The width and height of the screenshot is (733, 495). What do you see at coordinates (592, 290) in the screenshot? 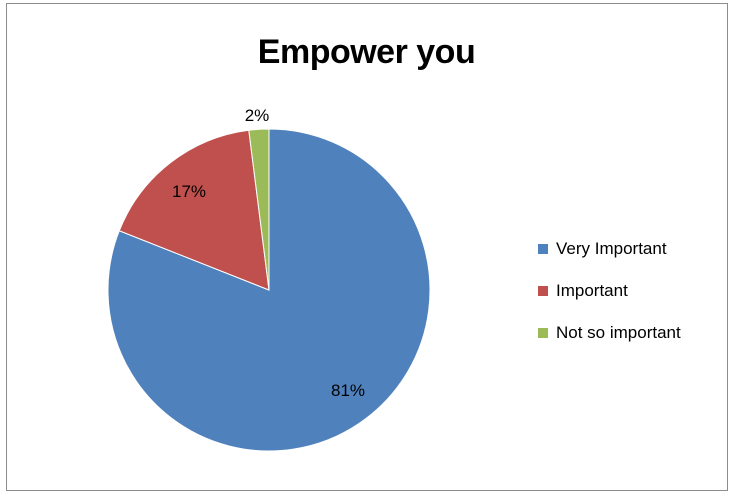
I see `legend-label: Important` at bounding box center [592, 290].